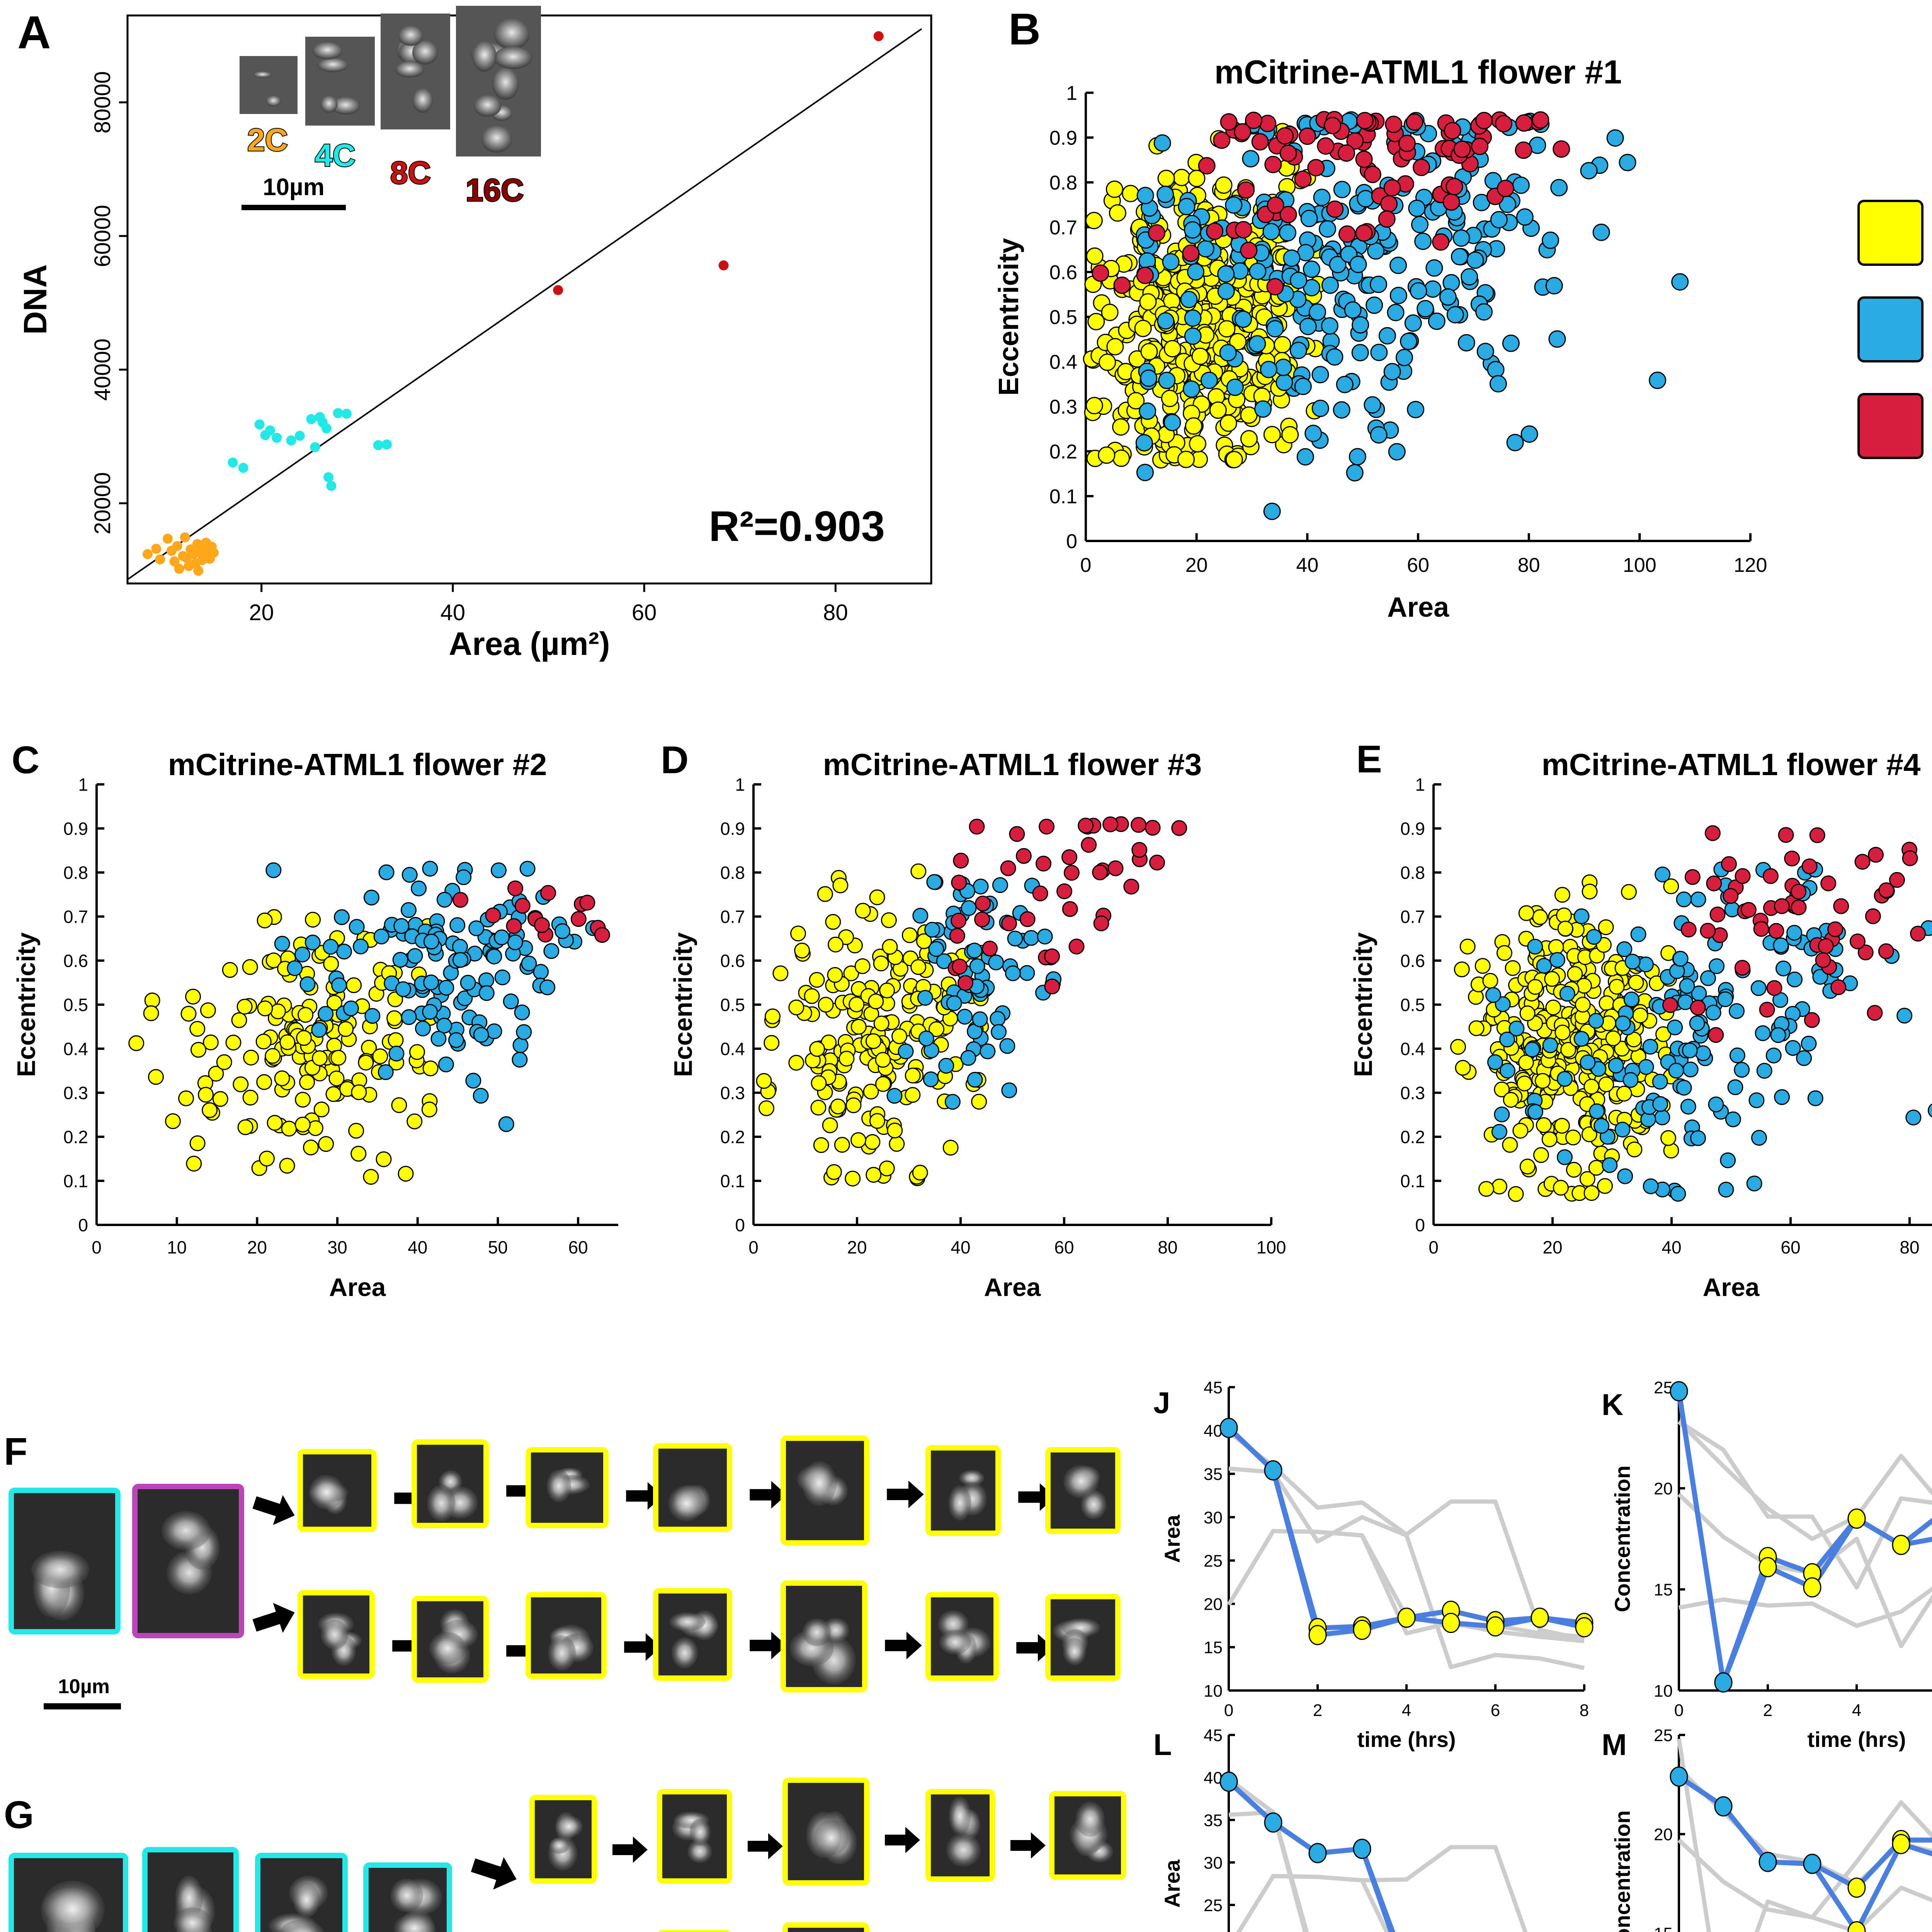  I want to click on y-tick-label: 0.7, so click(1412, 917).